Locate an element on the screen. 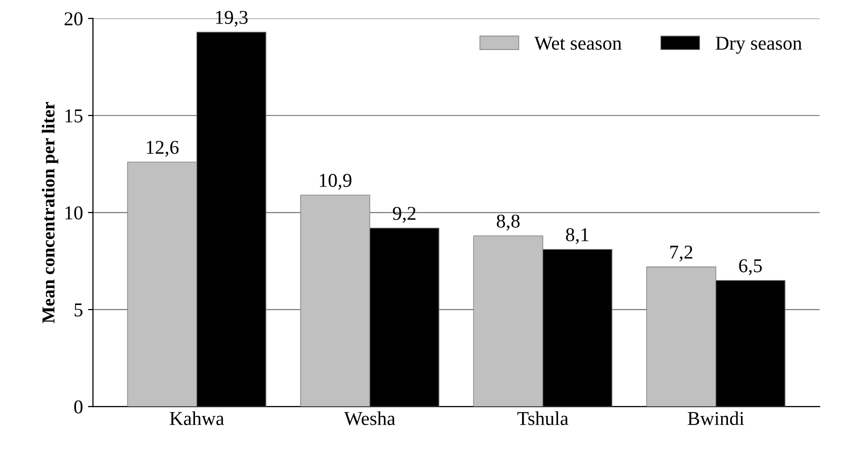  y-tick-label: 10 is located at coordinates (73, 213).